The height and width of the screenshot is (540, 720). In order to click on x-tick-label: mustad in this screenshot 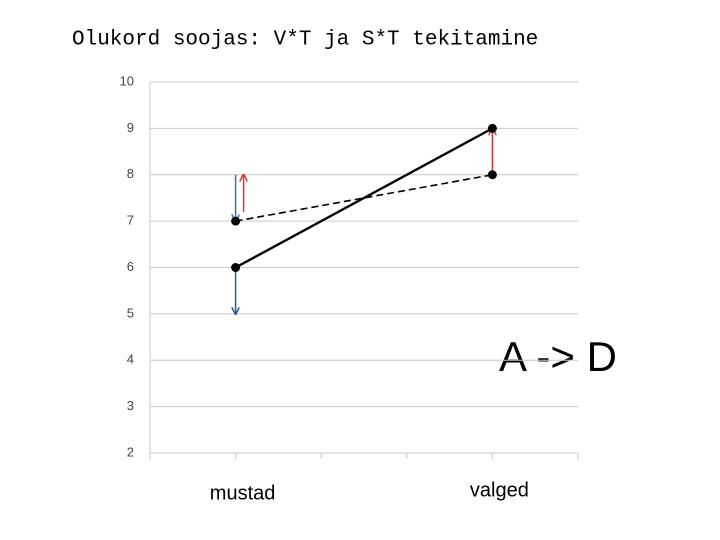, I will do `click(243, 493)`.